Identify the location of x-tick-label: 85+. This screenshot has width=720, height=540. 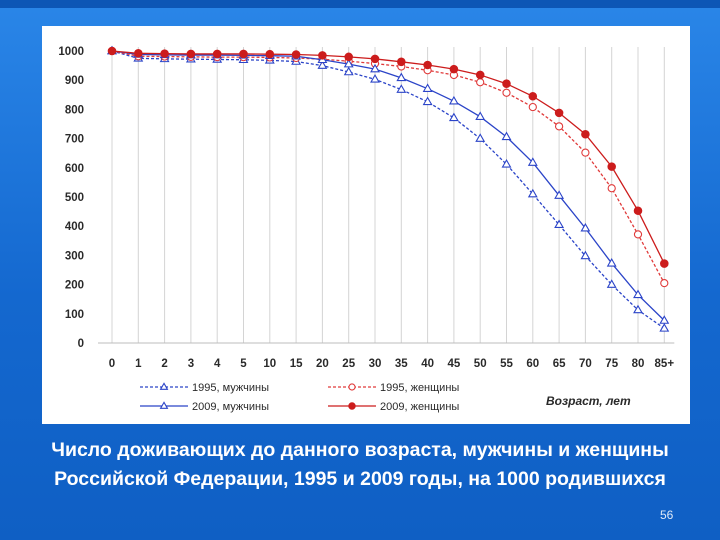
(665, 364).